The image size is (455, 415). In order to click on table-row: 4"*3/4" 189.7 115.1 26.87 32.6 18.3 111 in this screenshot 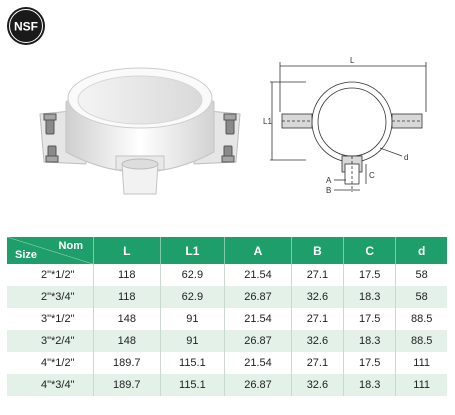, I will do `click(227, 385)`.